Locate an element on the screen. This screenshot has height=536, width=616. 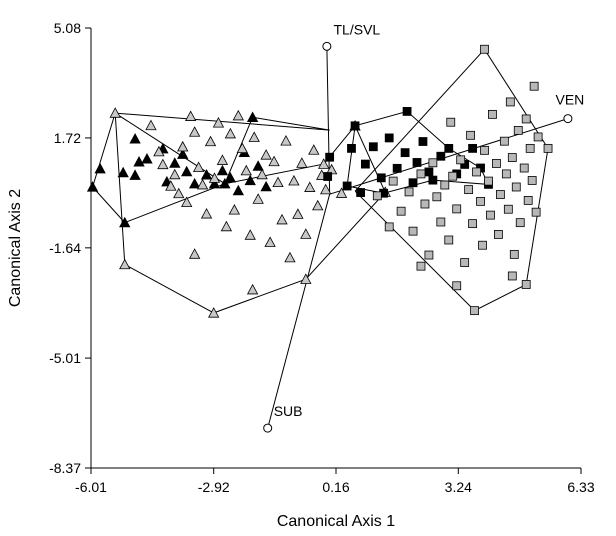
y-tick-label: -1.64 is located at coordinates (65, 248).